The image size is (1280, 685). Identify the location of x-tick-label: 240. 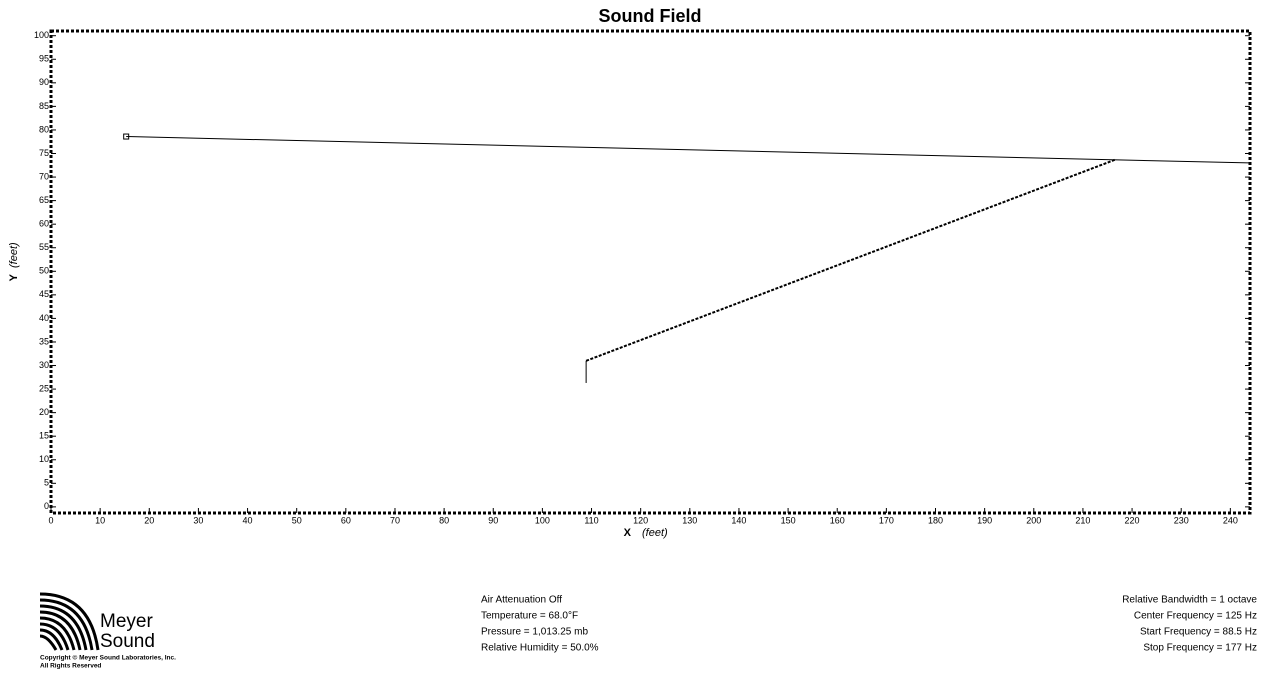
(1230, 520).